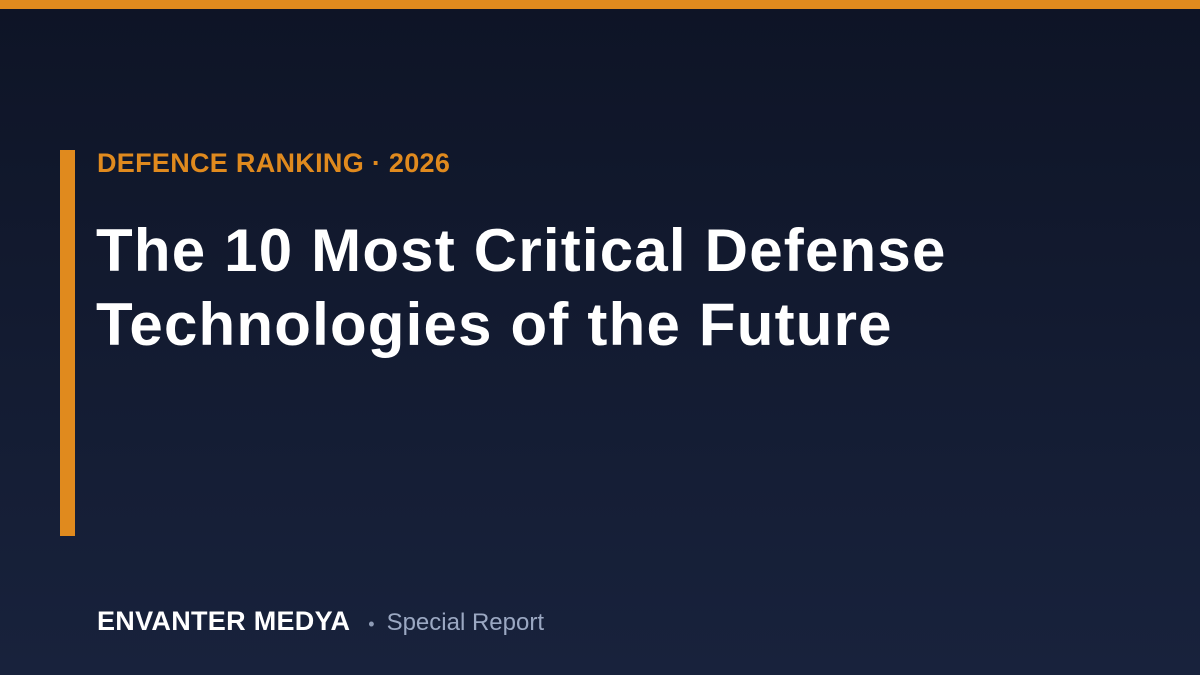  I want to click on kicker: DEFENCE RANKING · 2026, so click(274, 163).